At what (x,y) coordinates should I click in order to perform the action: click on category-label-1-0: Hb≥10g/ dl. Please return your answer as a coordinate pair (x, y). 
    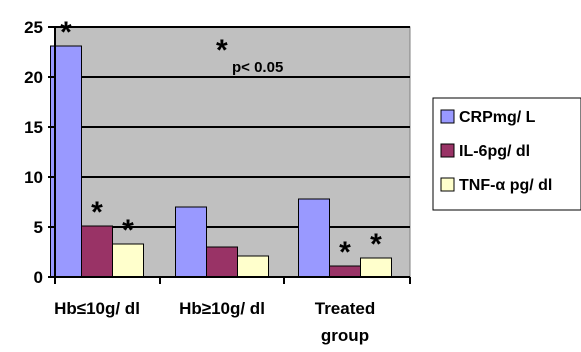
    Looking at the image, I should click on (222, 308).